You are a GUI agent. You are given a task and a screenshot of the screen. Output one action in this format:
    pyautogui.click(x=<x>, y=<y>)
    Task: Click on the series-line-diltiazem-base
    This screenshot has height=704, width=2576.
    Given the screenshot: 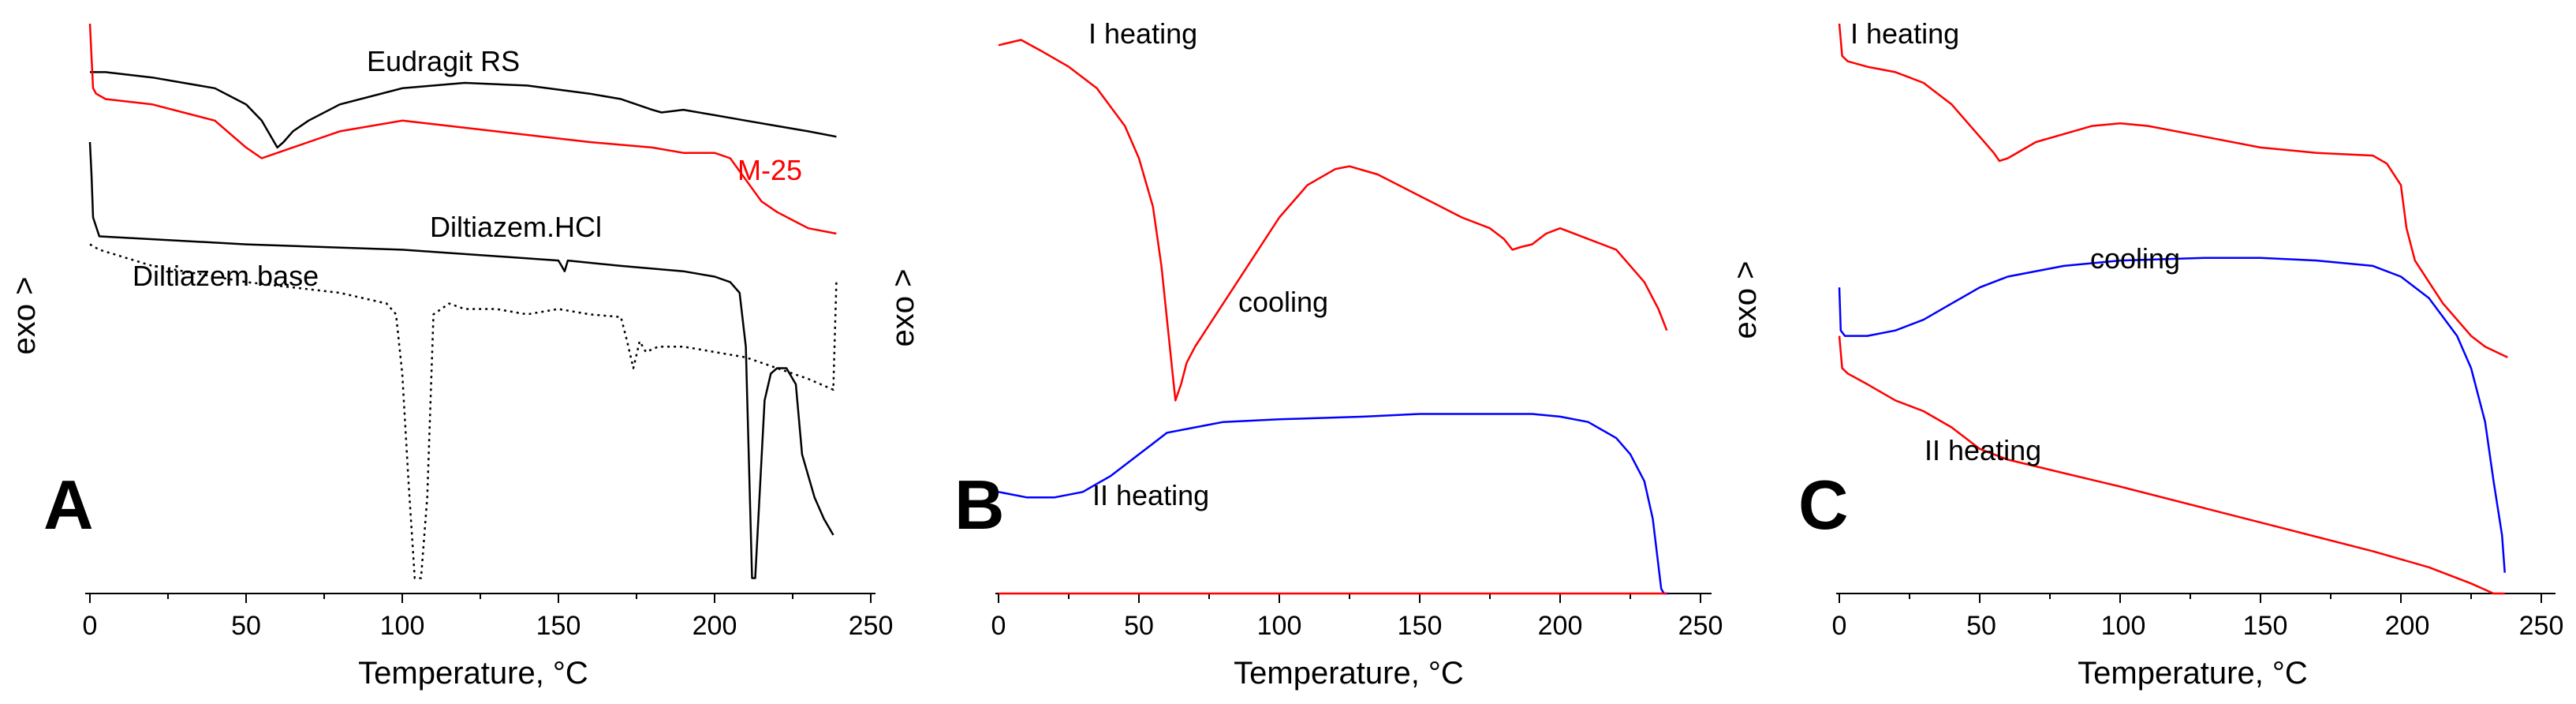 What is the action you would take?
    pyautogui.click(x=464, y=411)
    